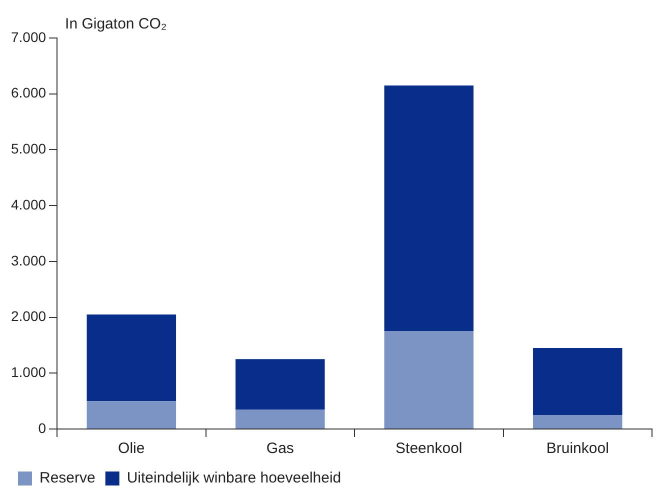 The height and width of the screenshot is (504, 666). What do you see at coordinates (68, 478) in the screenshot?
I see `legend-label: Reserve` at bounding box center [68, 478].